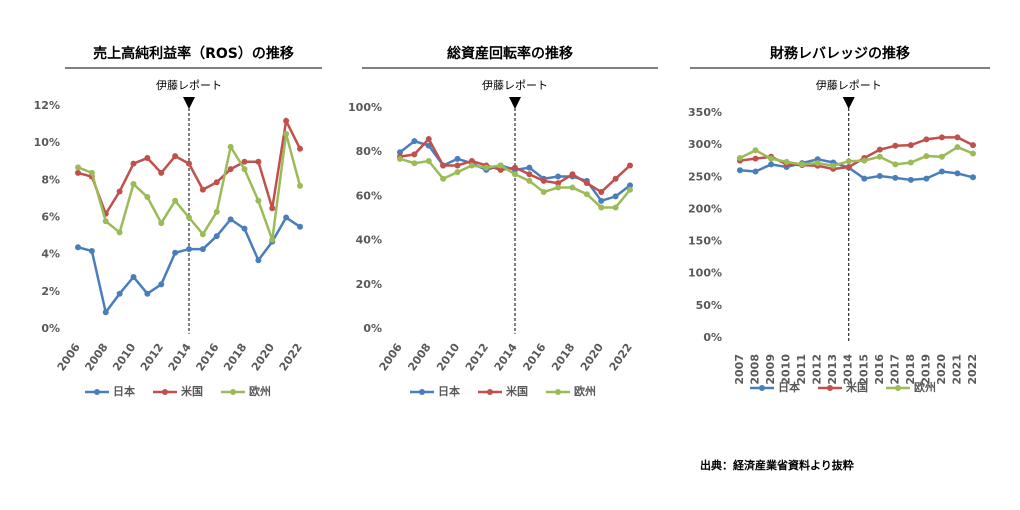 The height and width of the screenshot is (510, 1020). Describe the element at coordinates (365, 107) in the screenshot. I see `y-tick-label: 100%` at that location.